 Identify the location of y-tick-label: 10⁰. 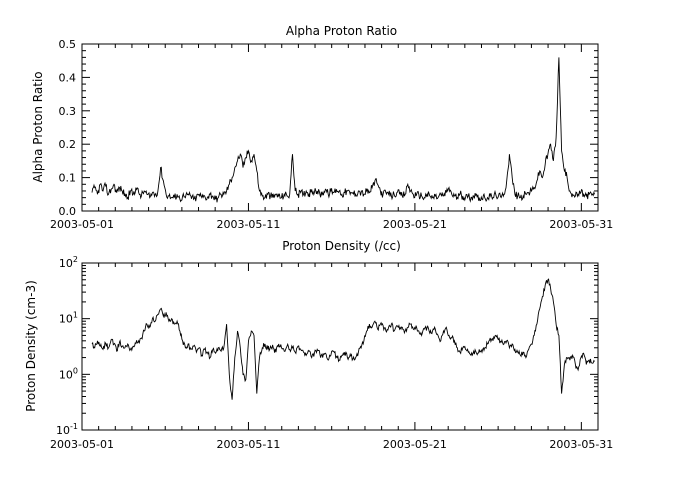
(68, 373).